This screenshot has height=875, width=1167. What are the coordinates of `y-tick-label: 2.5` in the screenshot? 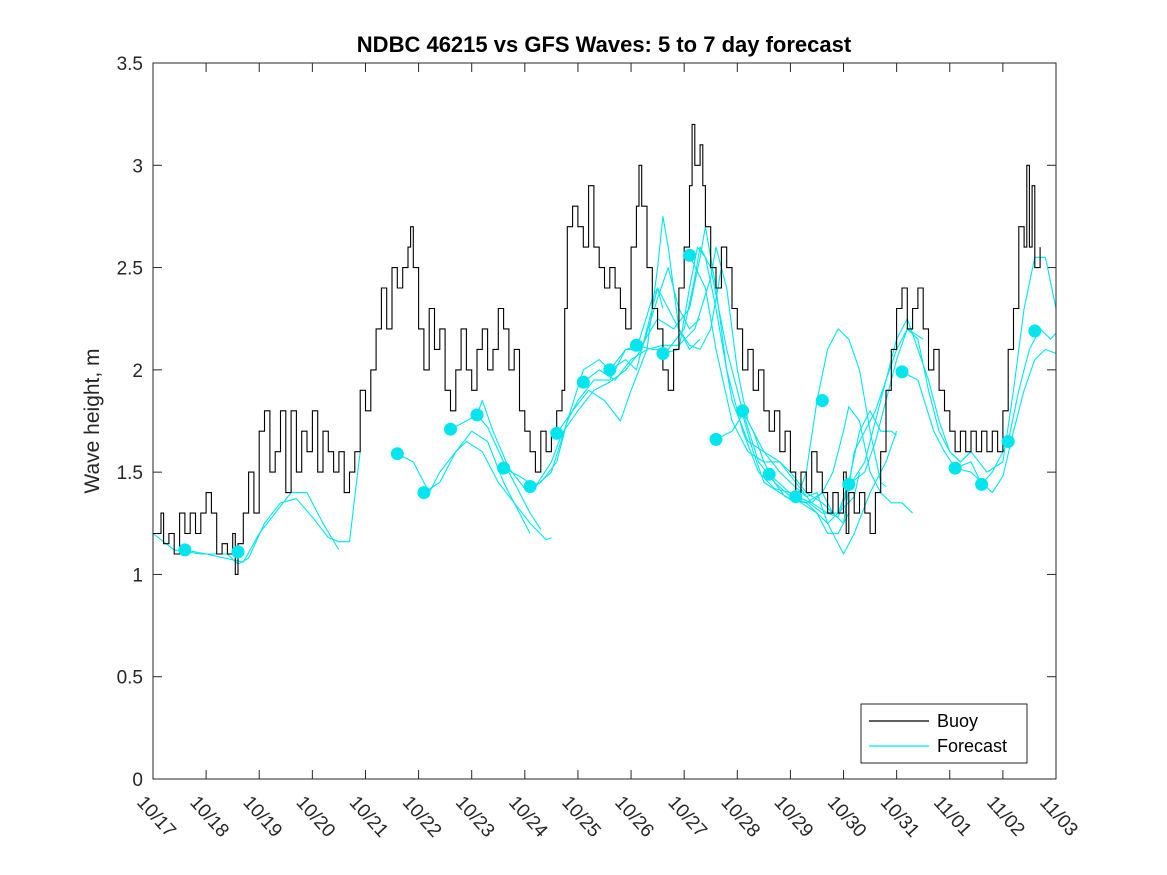 It's located at (130, 269).